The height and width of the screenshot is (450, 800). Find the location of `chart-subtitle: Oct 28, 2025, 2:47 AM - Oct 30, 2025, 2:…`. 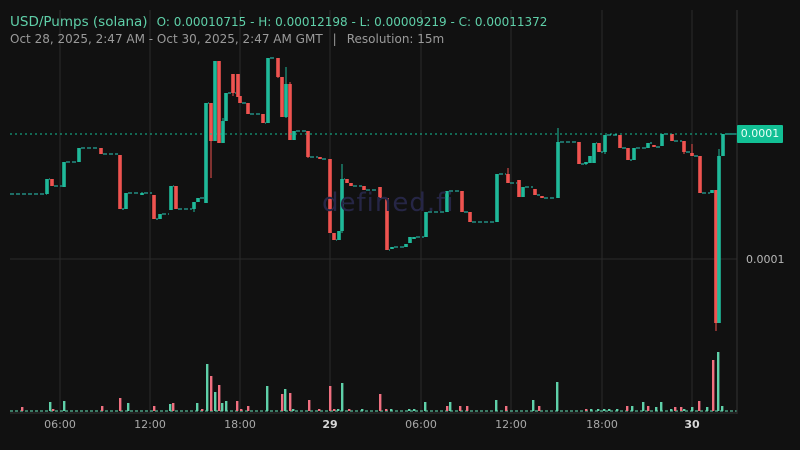

chart-subtitle: Oct 28, 2025, 2:47 AM - Oct 30, 2025, 2:… is located at coordinates (227, 39).